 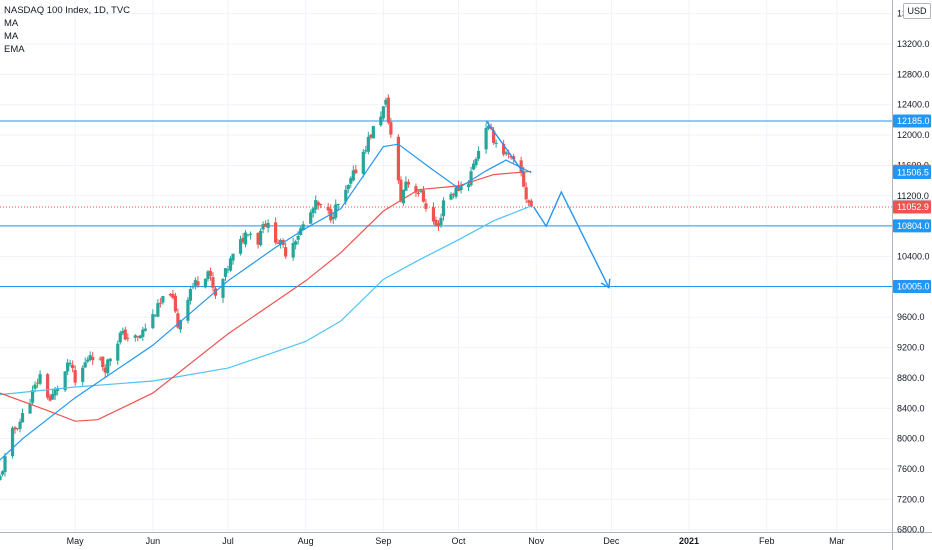 What do you see at coordinates (912, 173) in the screenshot?
I see `ma-blue-price-tag-bg` at bounding box center [912, 173].